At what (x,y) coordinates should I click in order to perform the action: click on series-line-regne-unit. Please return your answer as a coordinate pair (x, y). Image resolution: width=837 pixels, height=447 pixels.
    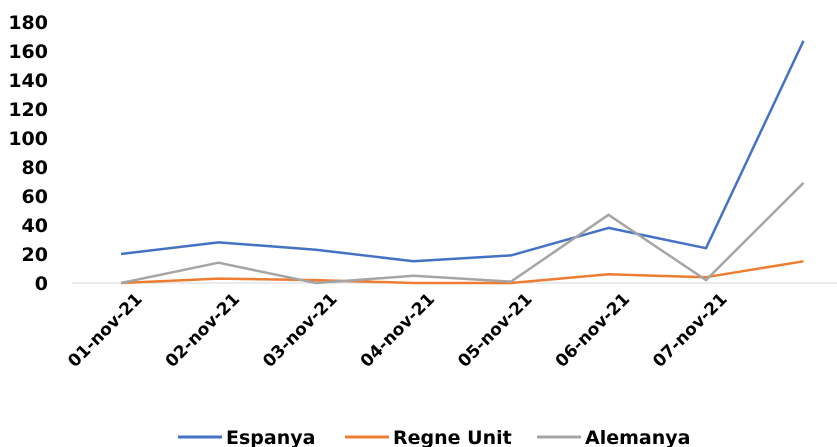
    Looking at the image, I should click on (462, 272).